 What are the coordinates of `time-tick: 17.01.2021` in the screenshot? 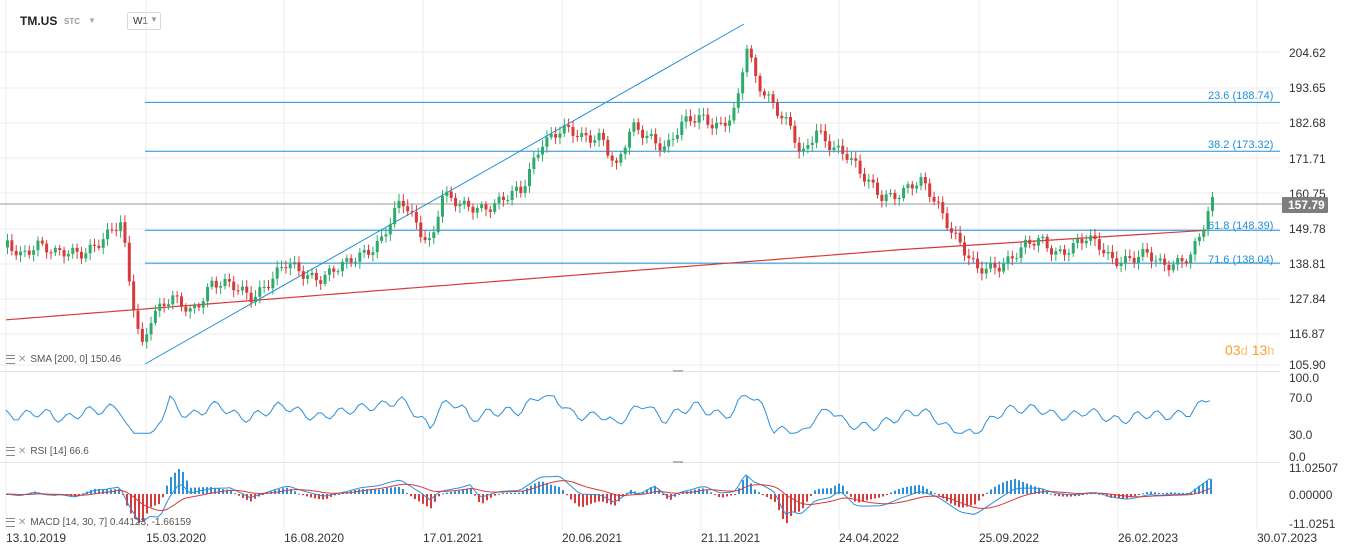 It's located at (453, 538).